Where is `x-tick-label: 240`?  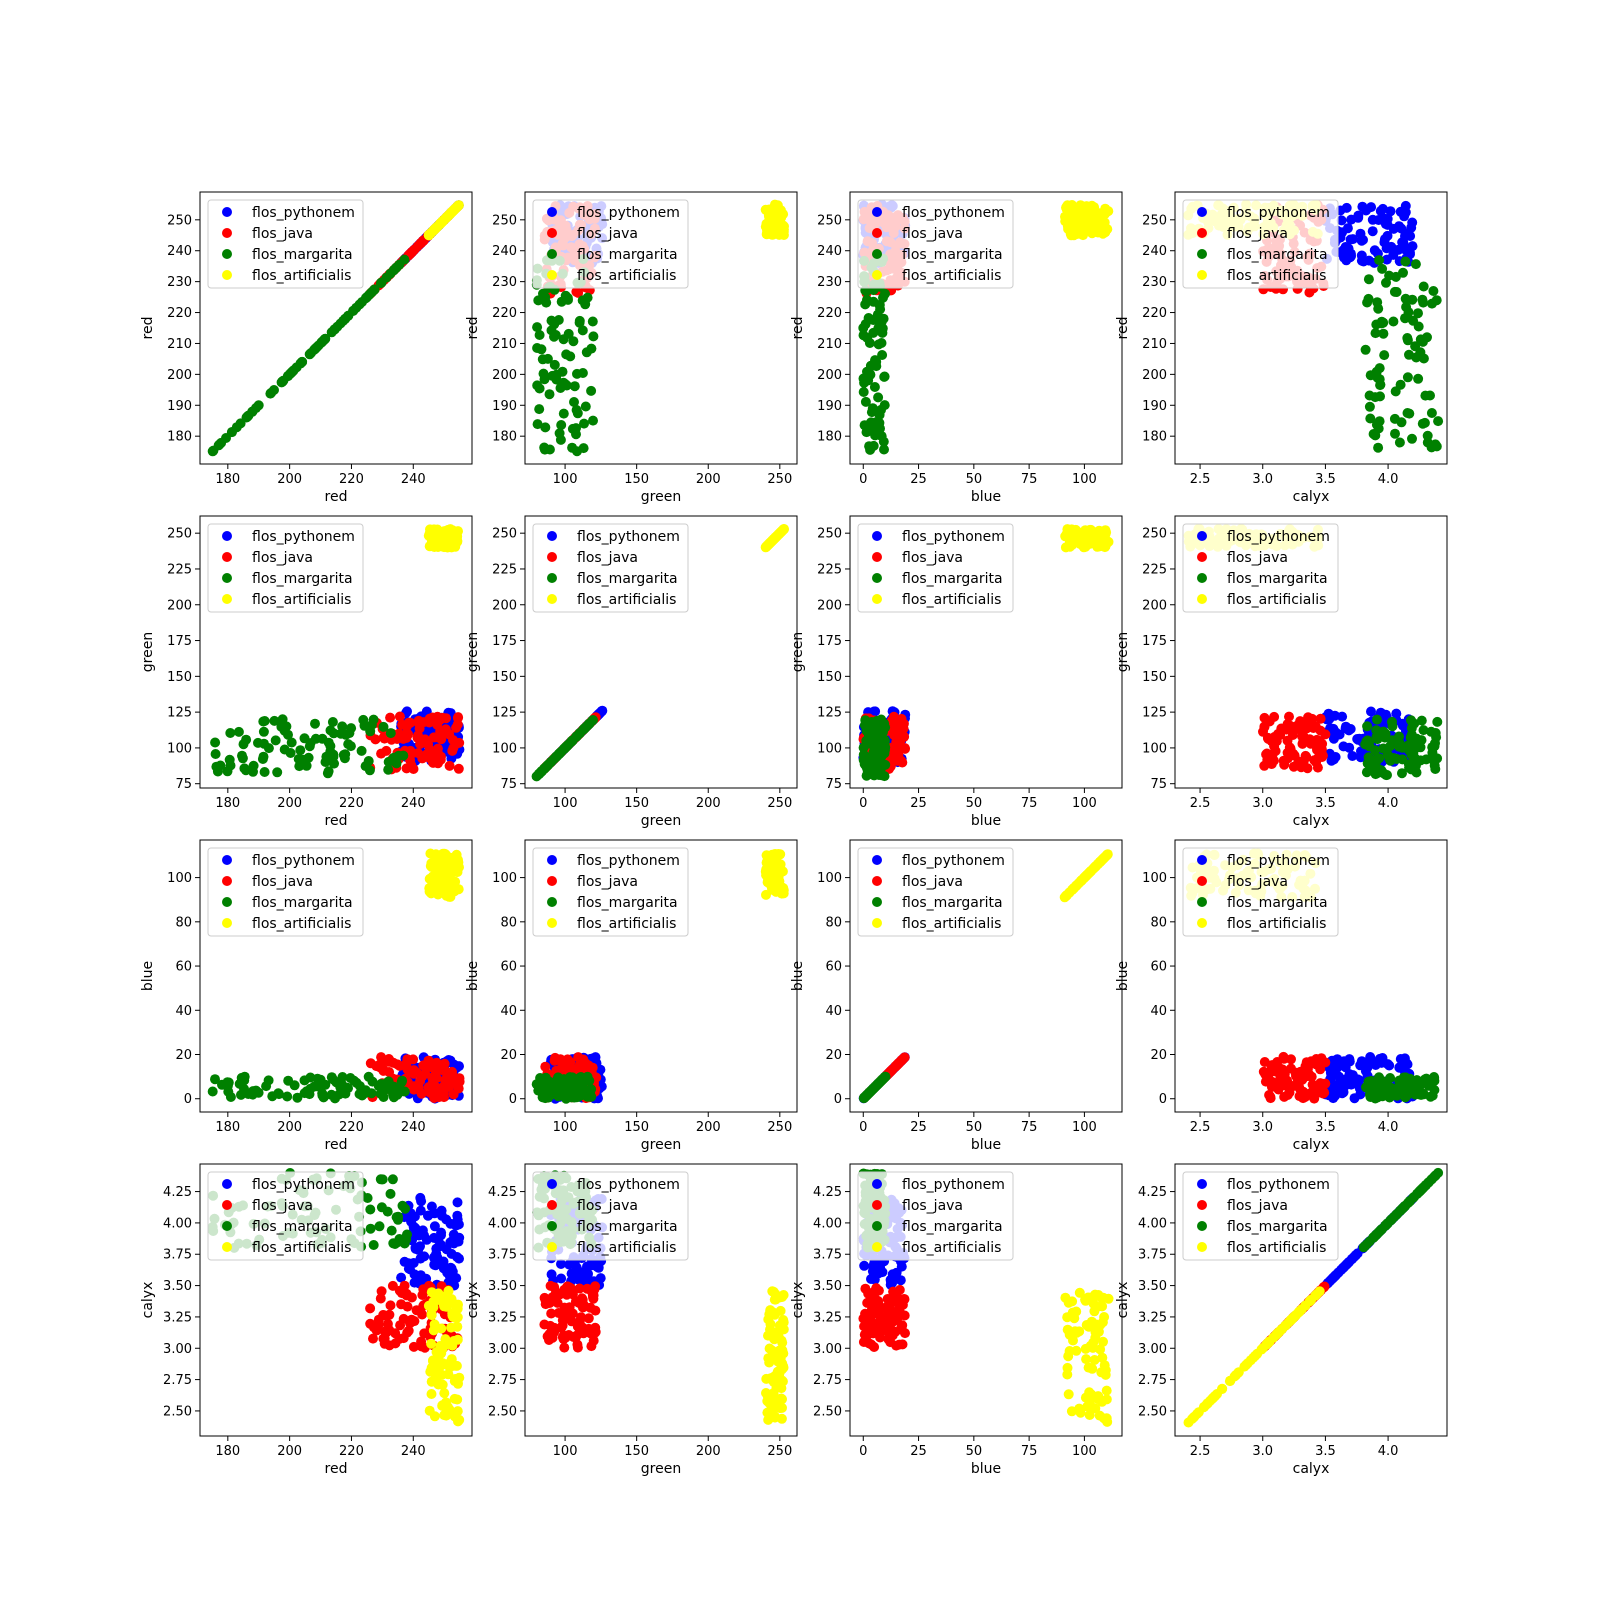
x-tick-label: 240 is located at coordinates (413, 1127).